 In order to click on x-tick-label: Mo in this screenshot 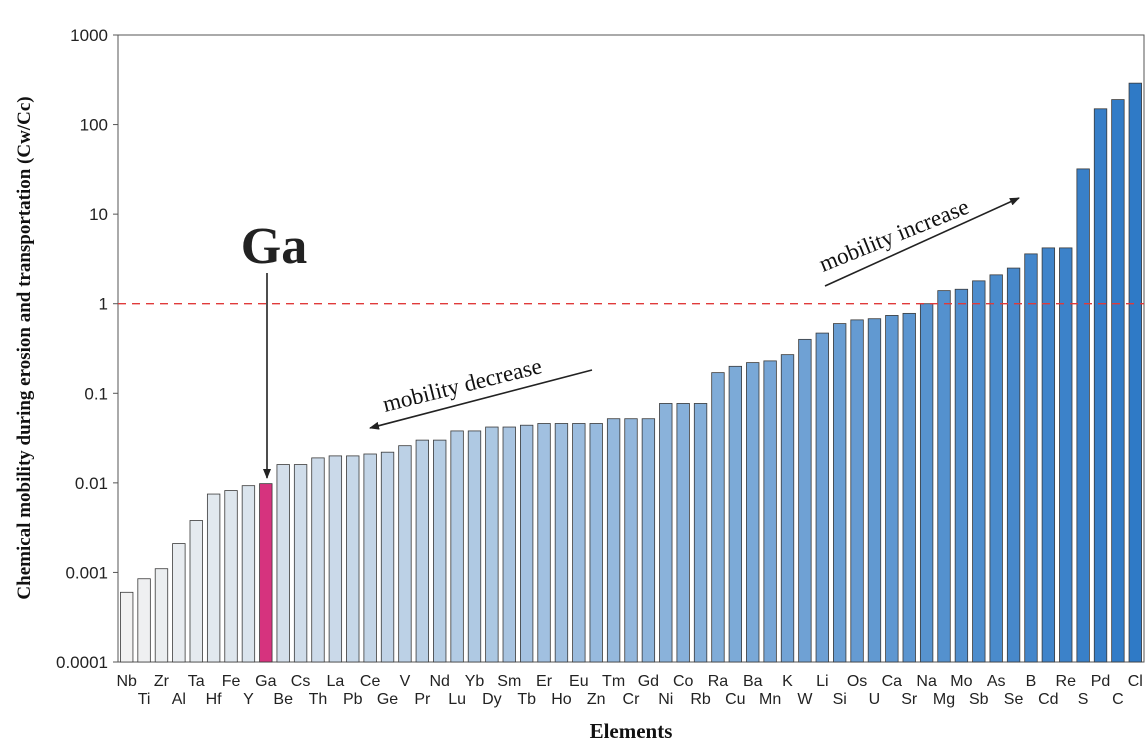, I will do `click(961, 681)`.